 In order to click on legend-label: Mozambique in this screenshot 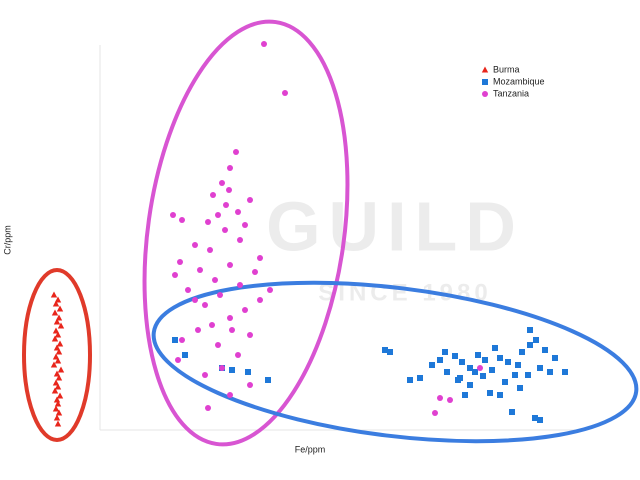, I will do `click(519, 81)`.